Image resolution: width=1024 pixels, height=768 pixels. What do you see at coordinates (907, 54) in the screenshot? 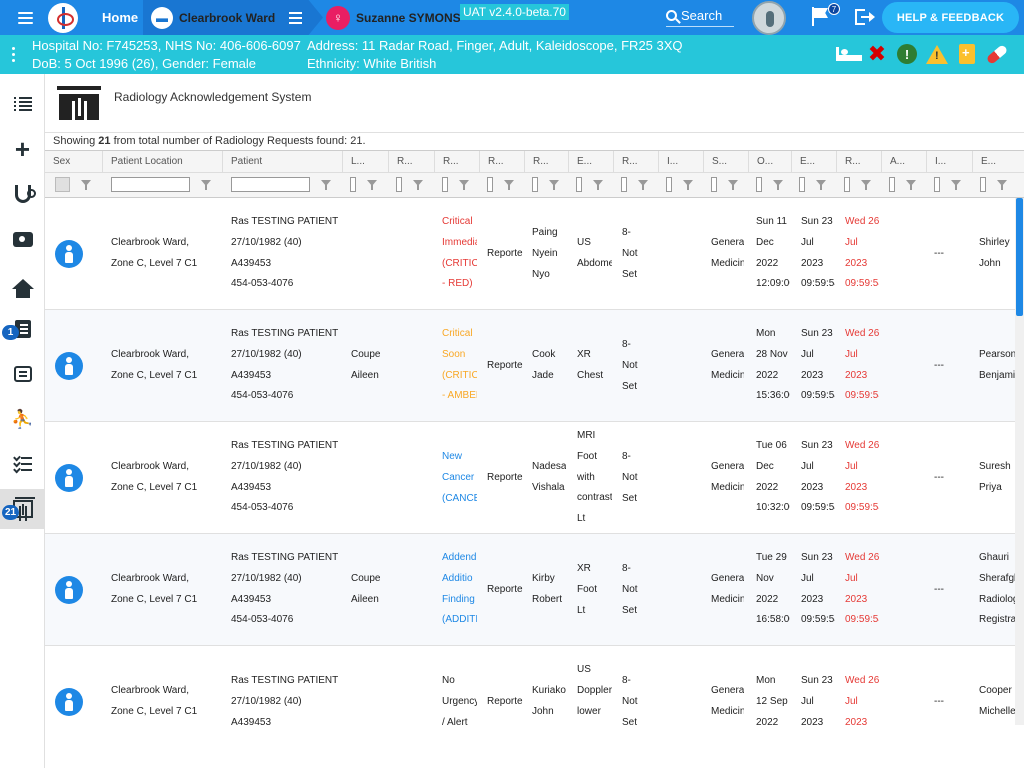
I see `alert-icon: !` at bounding box center [907, 54].